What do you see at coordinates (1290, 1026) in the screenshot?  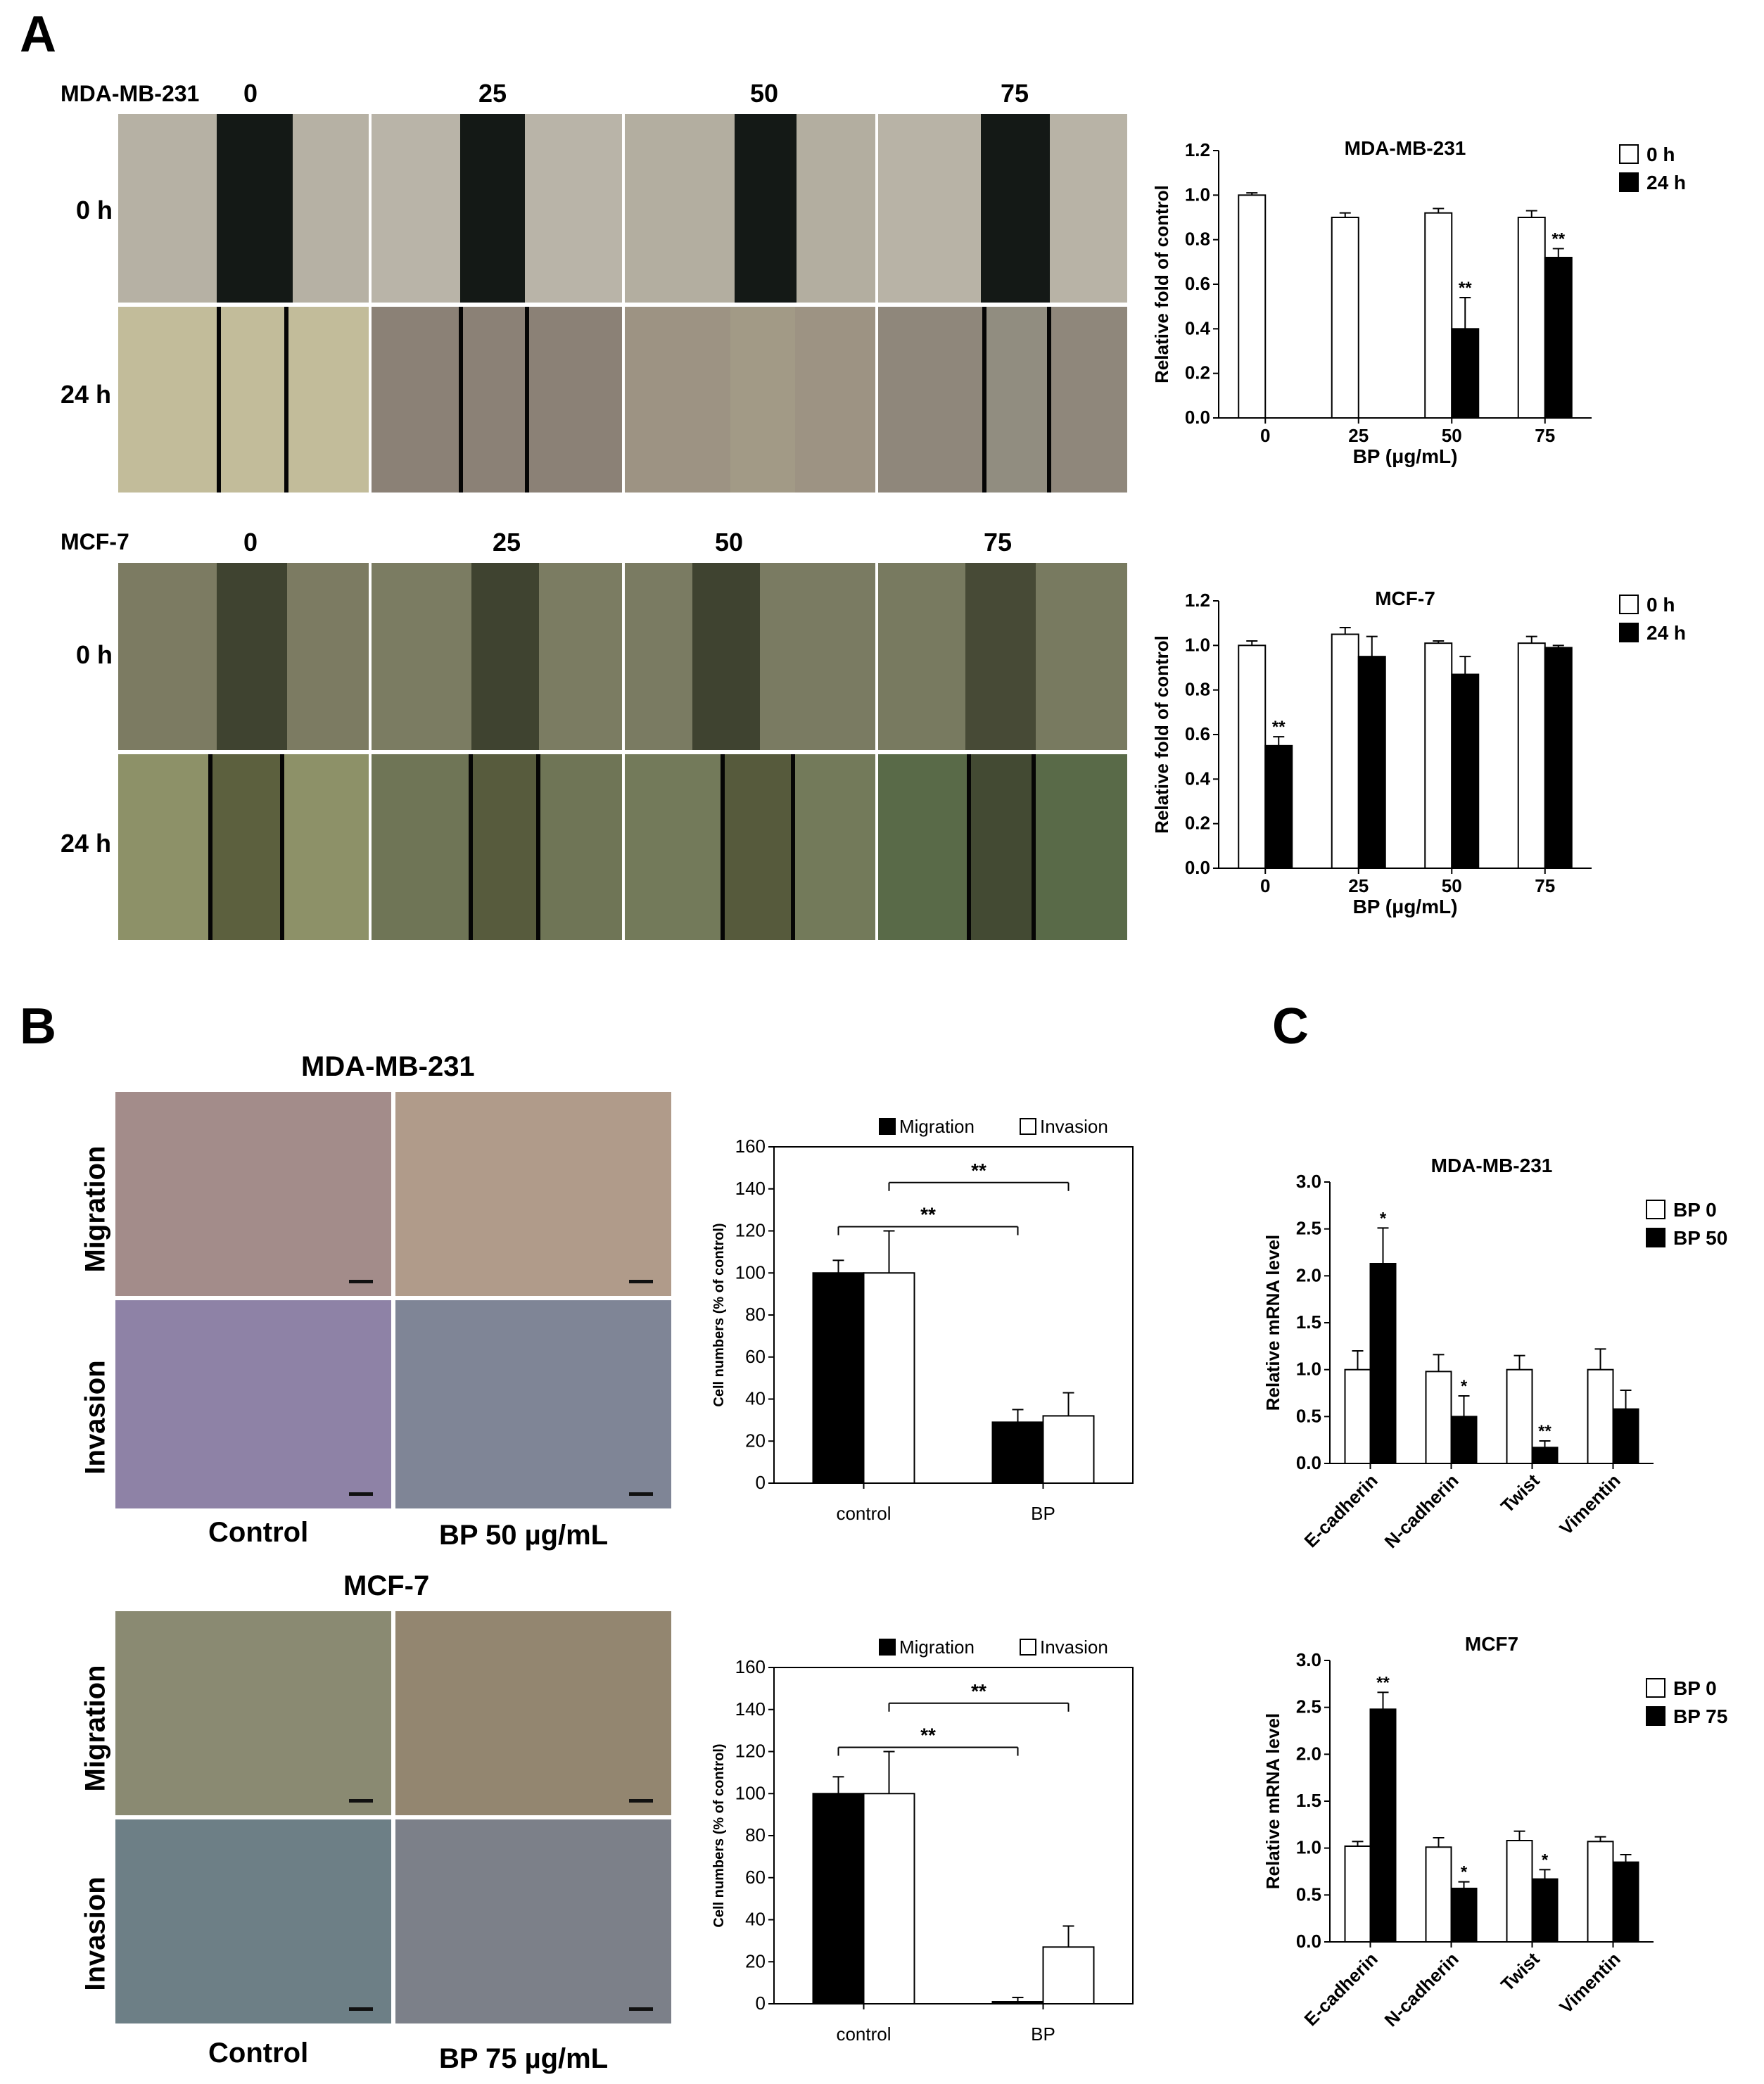 I see `panel-label-c: C` at bounding box center [1290, 1026].